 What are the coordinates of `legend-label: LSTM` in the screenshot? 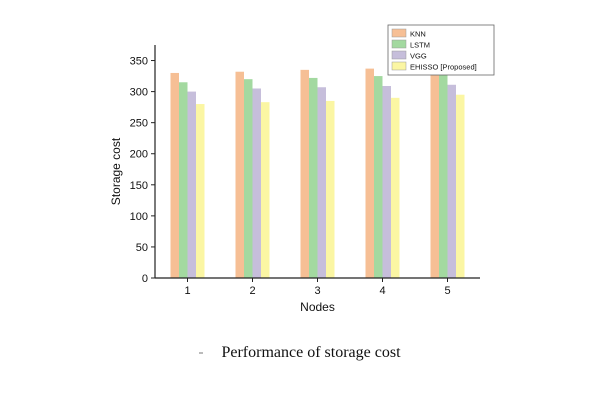 It's located at (420, 45).